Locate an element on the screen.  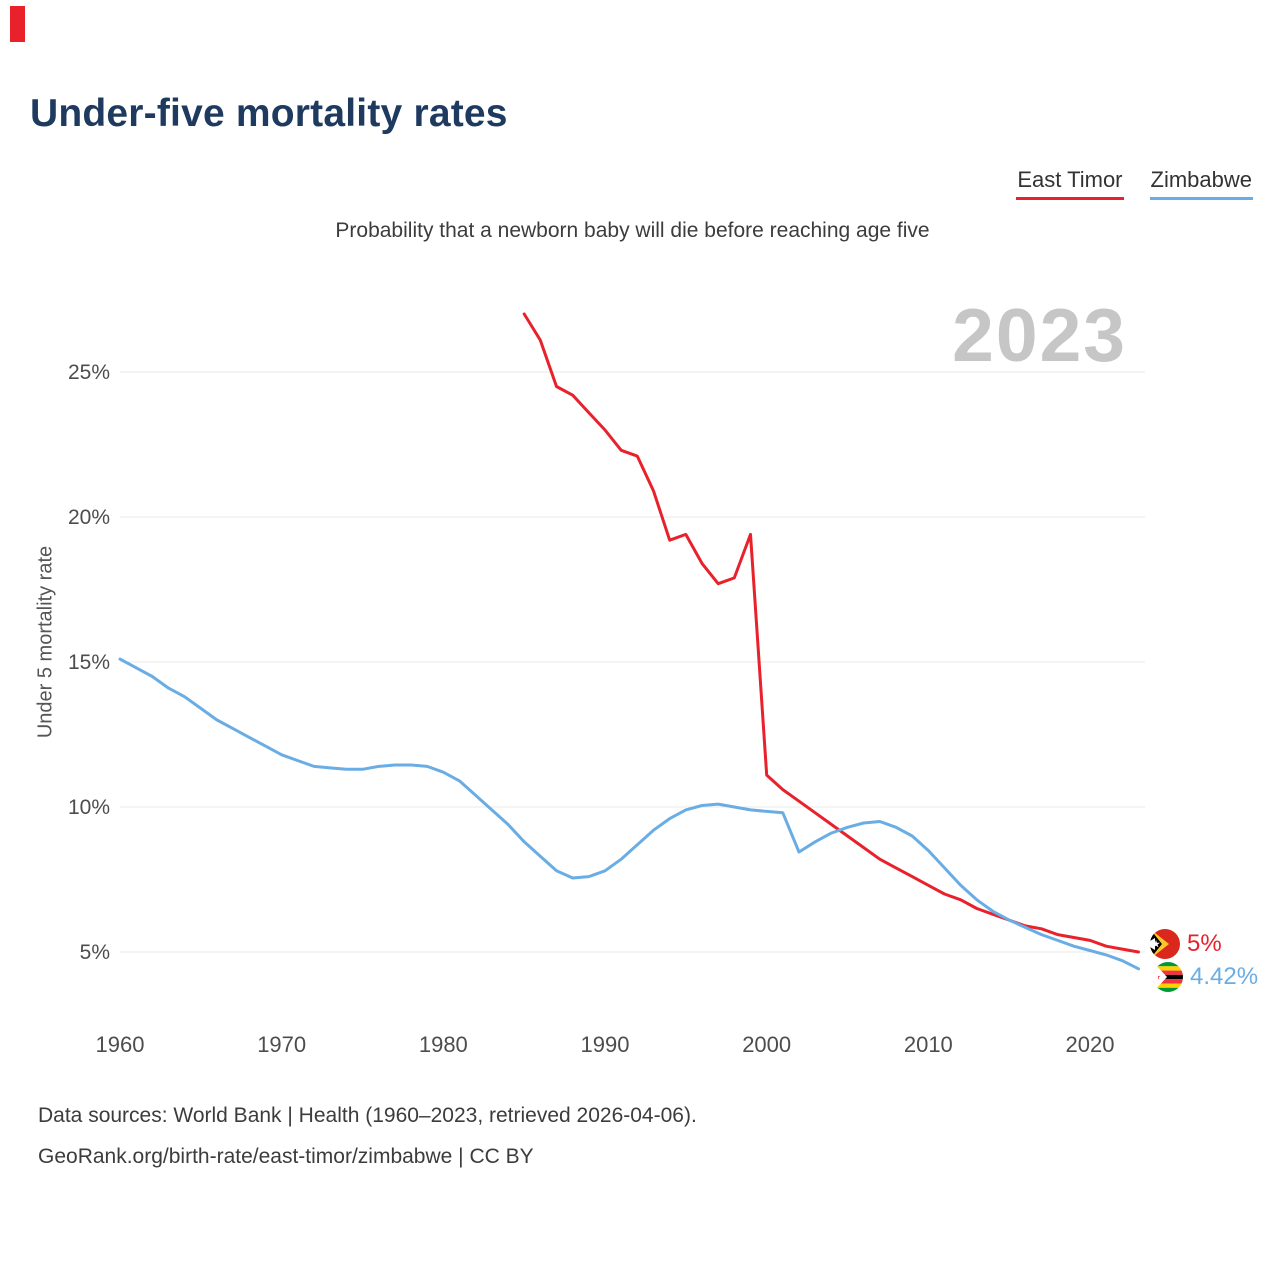
end-label-east-timor: 5% is located at coordinates (1183, 944).